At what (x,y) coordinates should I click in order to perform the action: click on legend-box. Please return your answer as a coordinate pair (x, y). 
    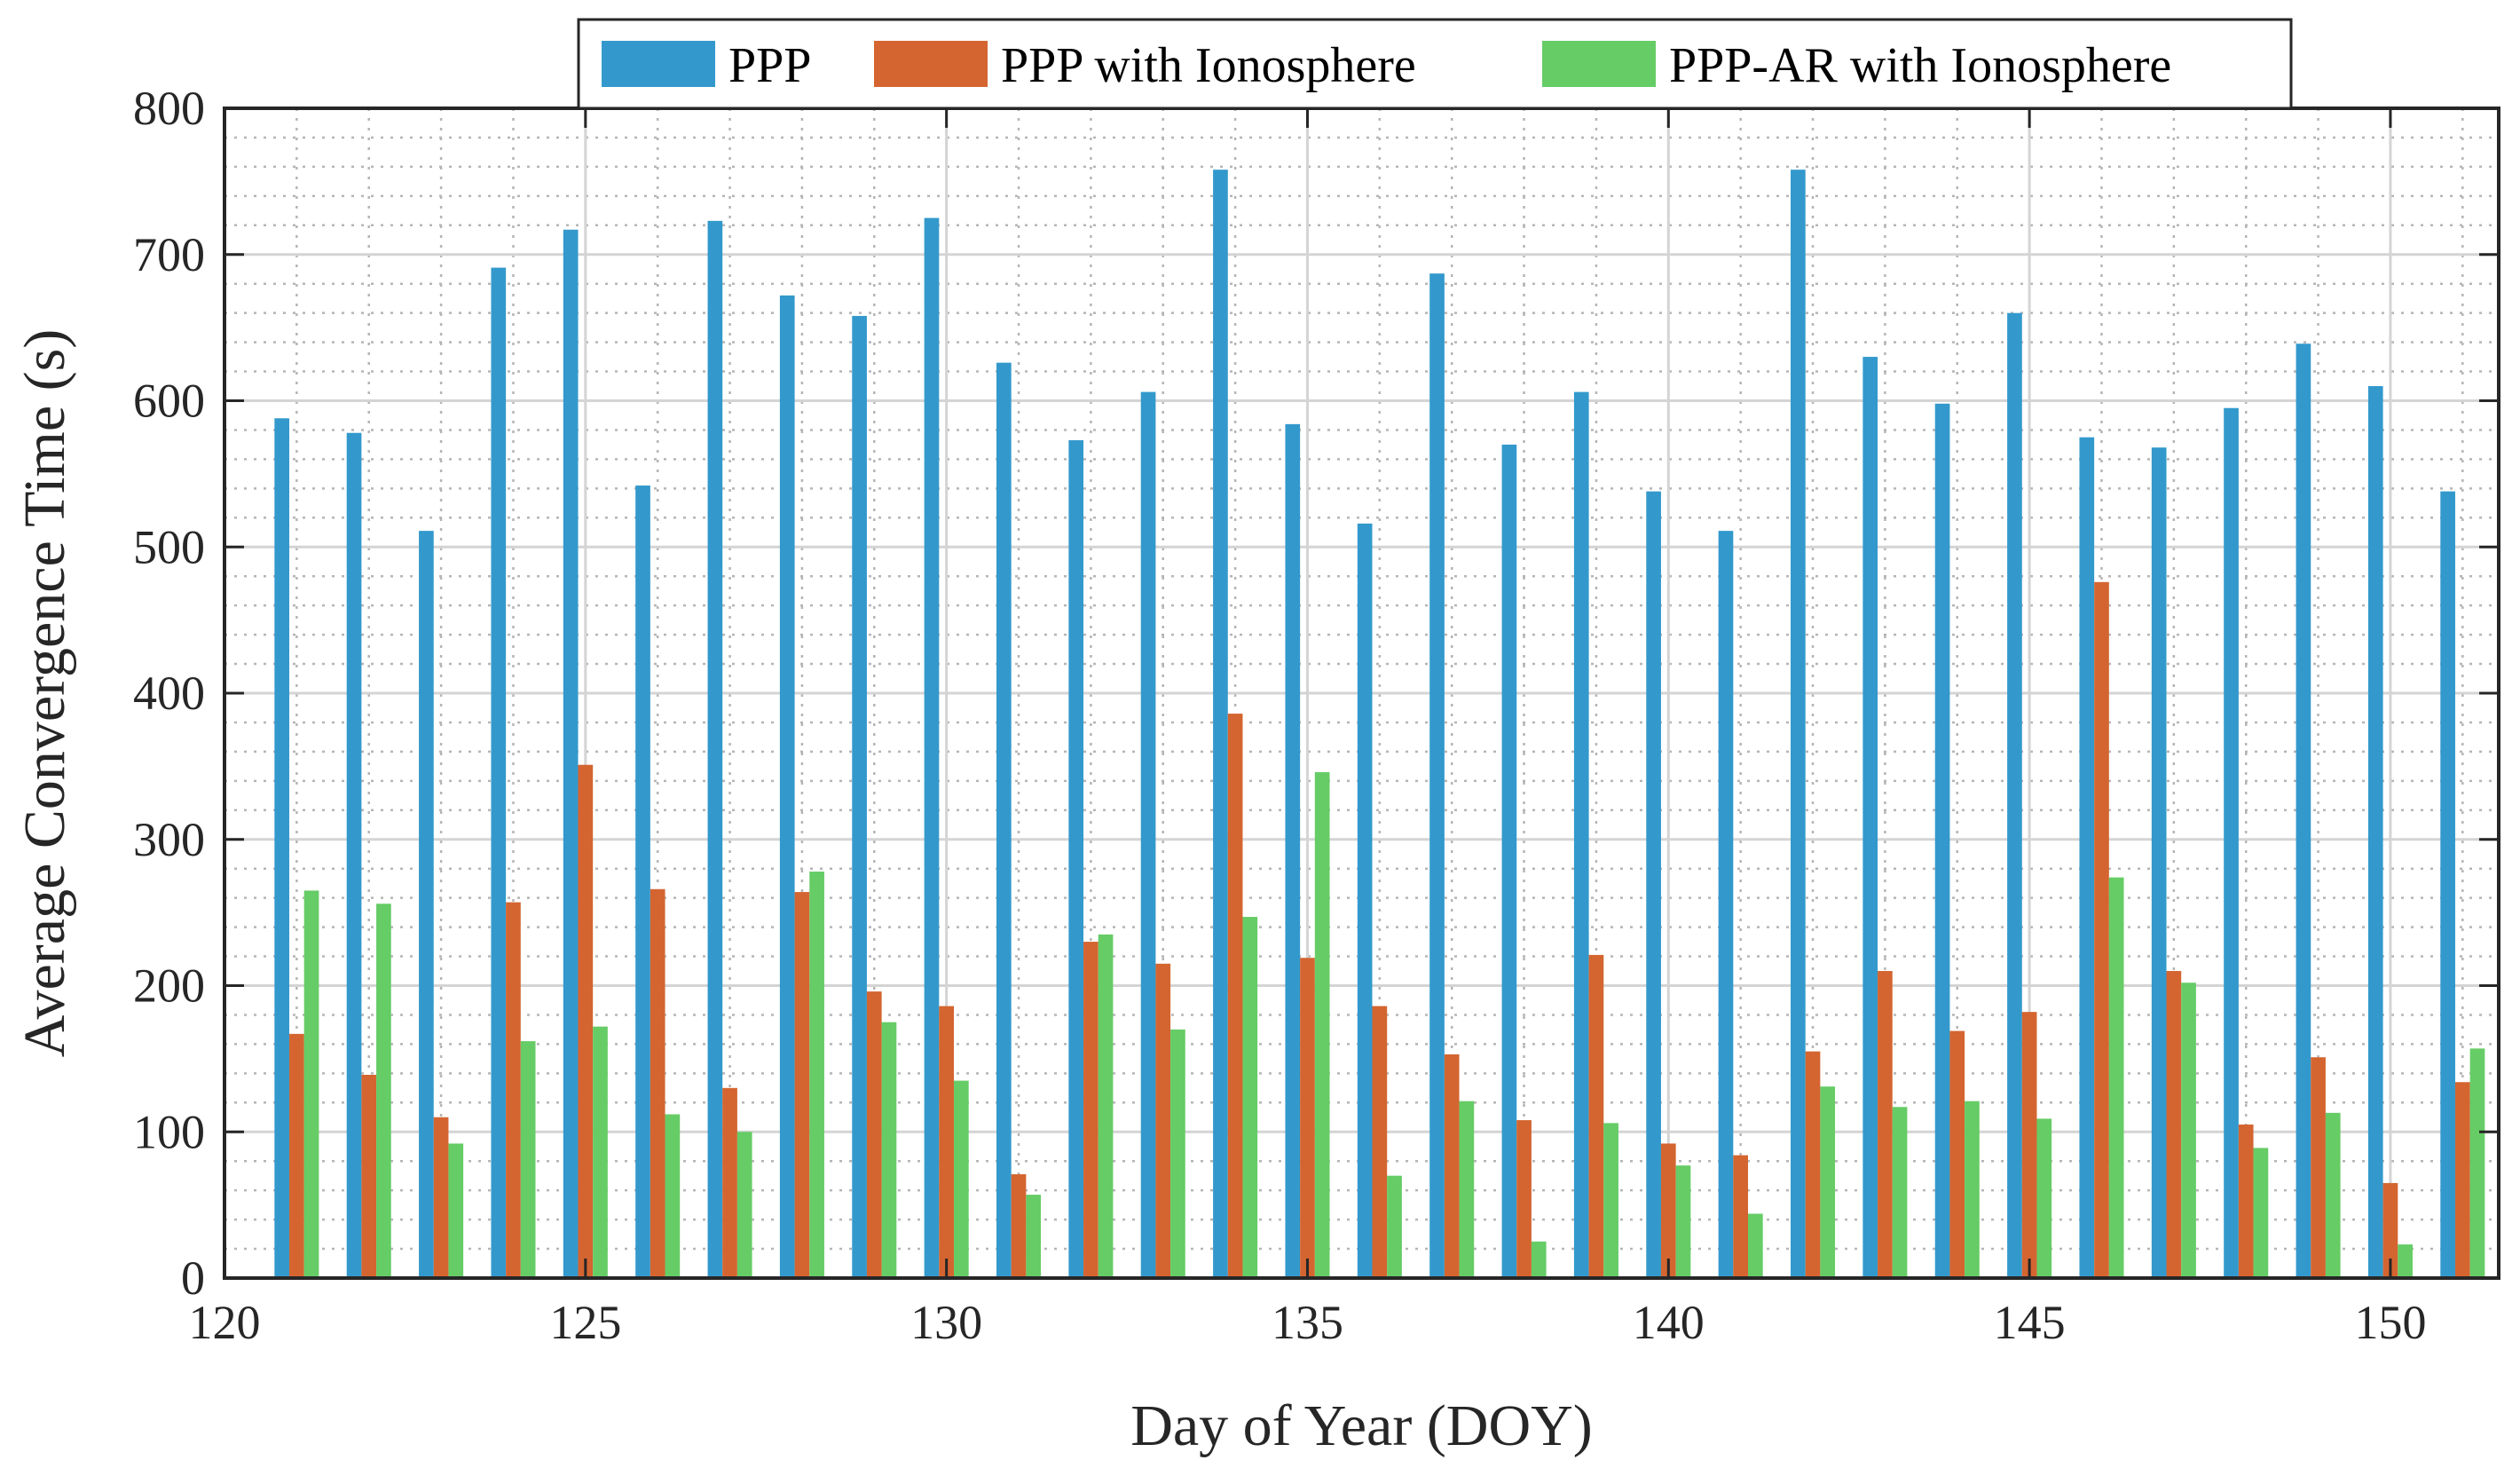
    Looking at the image, I should click on (1435, 64).